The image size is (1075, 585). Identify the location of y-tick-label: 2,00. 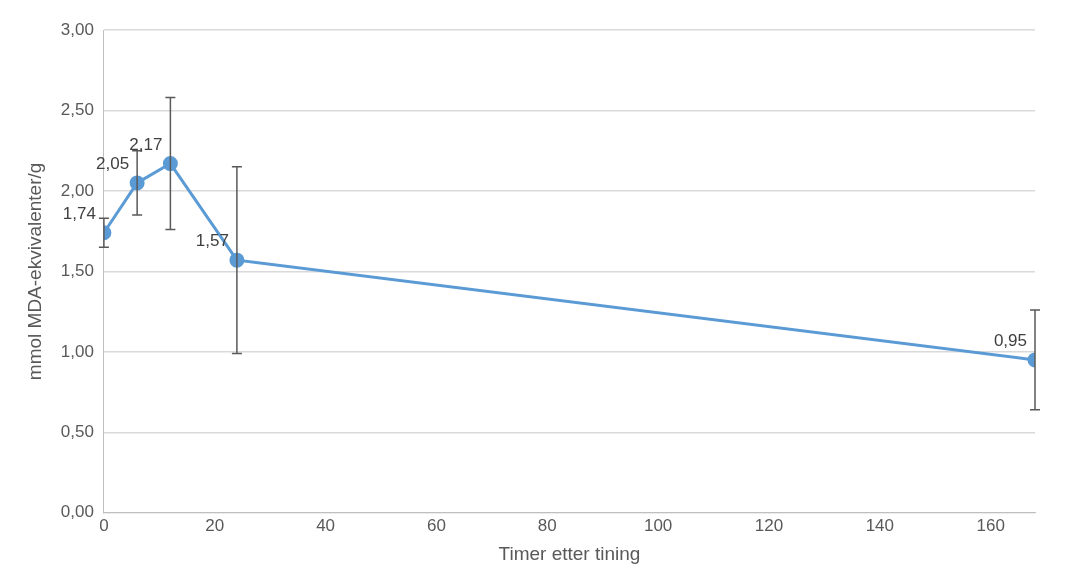
(77, 190).